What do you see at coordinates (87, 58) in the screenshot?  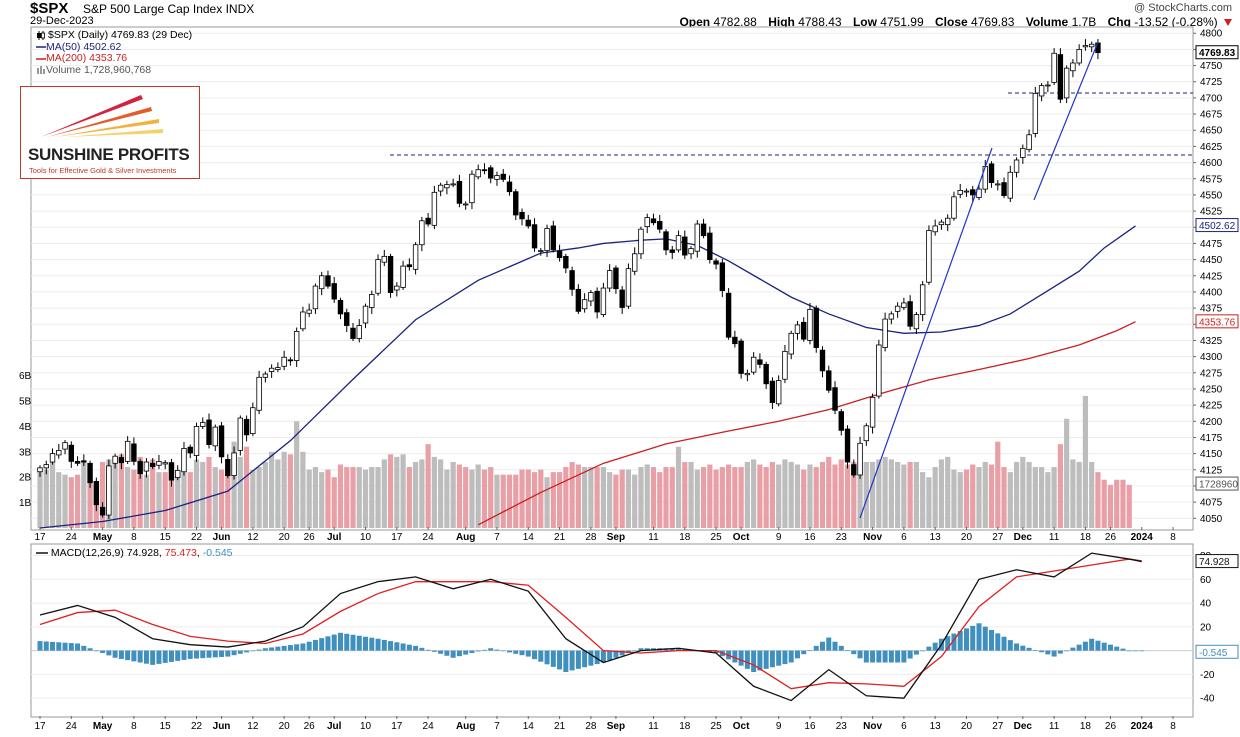 I see `legend-ma200-text: MA(200) 4353.76` at bounding box center [87, 58].